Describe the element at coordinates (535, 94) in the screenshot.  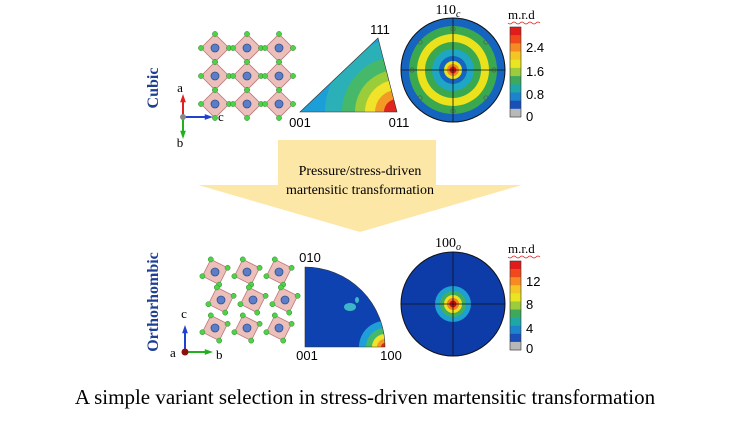
I see `colorbar-tick: 0.8` at that location.